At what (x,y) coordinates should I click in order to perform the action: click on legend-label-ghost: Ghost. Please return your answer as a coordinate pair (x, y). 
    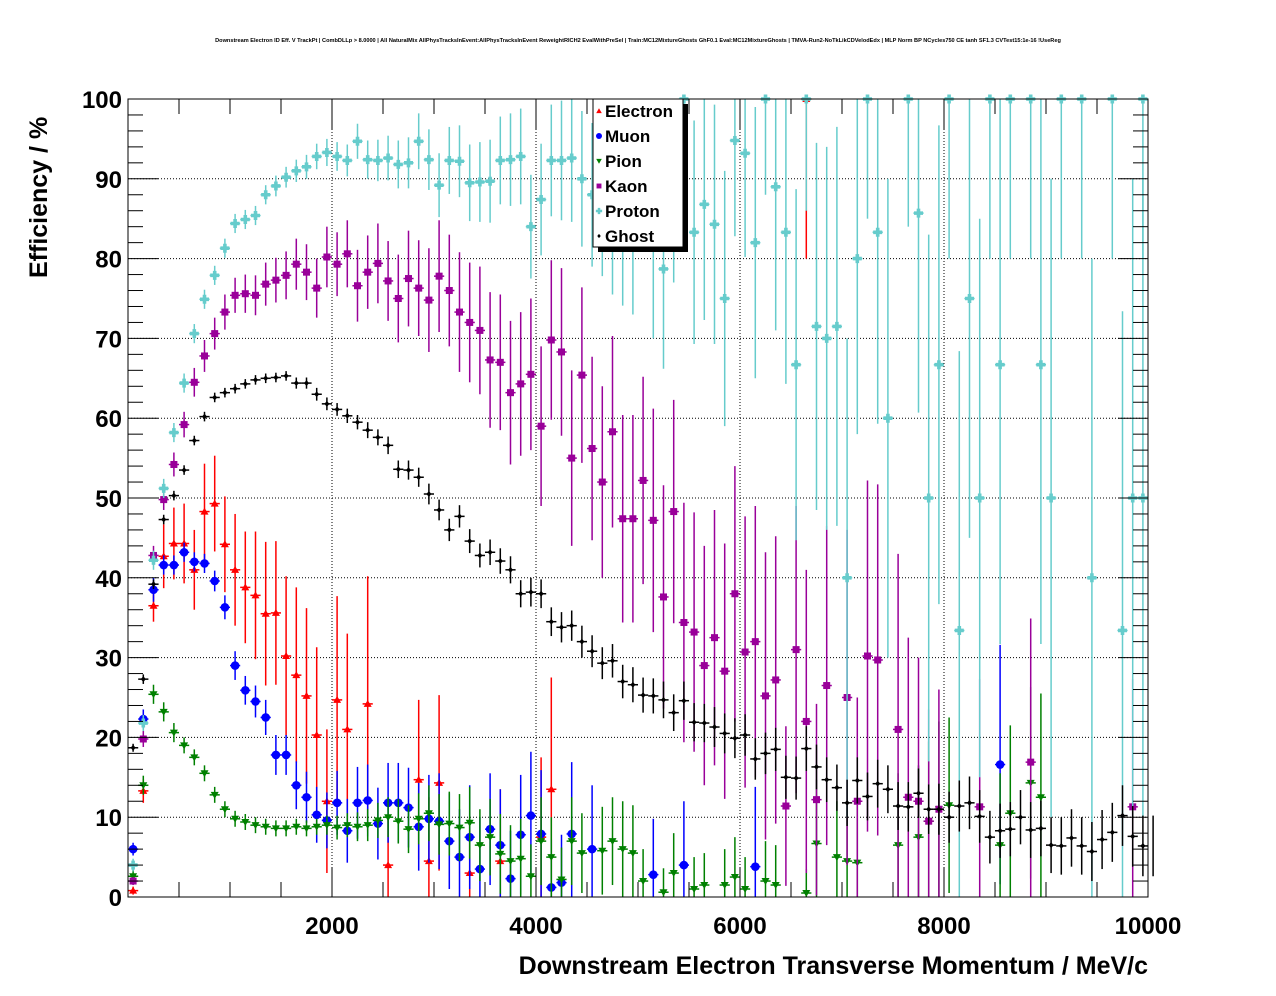
    Looking at the image, I should click on (629, 236).